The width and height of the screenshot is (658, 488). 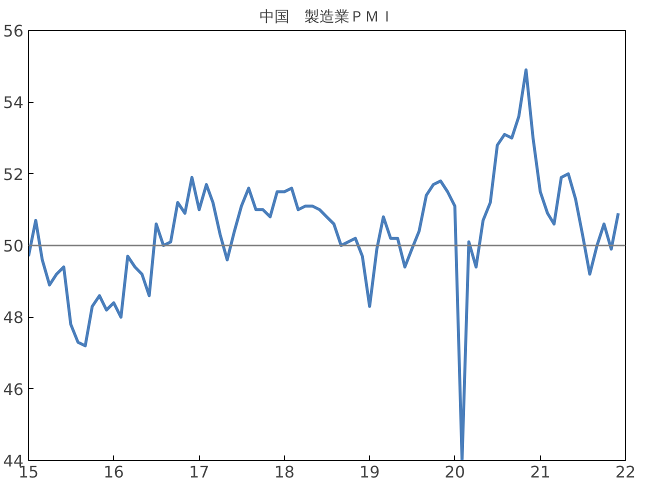 What do you see at coordinates (13, 389) in the screenshot?
I see `y-tick-label: 46` at bounding box center [13, 389].